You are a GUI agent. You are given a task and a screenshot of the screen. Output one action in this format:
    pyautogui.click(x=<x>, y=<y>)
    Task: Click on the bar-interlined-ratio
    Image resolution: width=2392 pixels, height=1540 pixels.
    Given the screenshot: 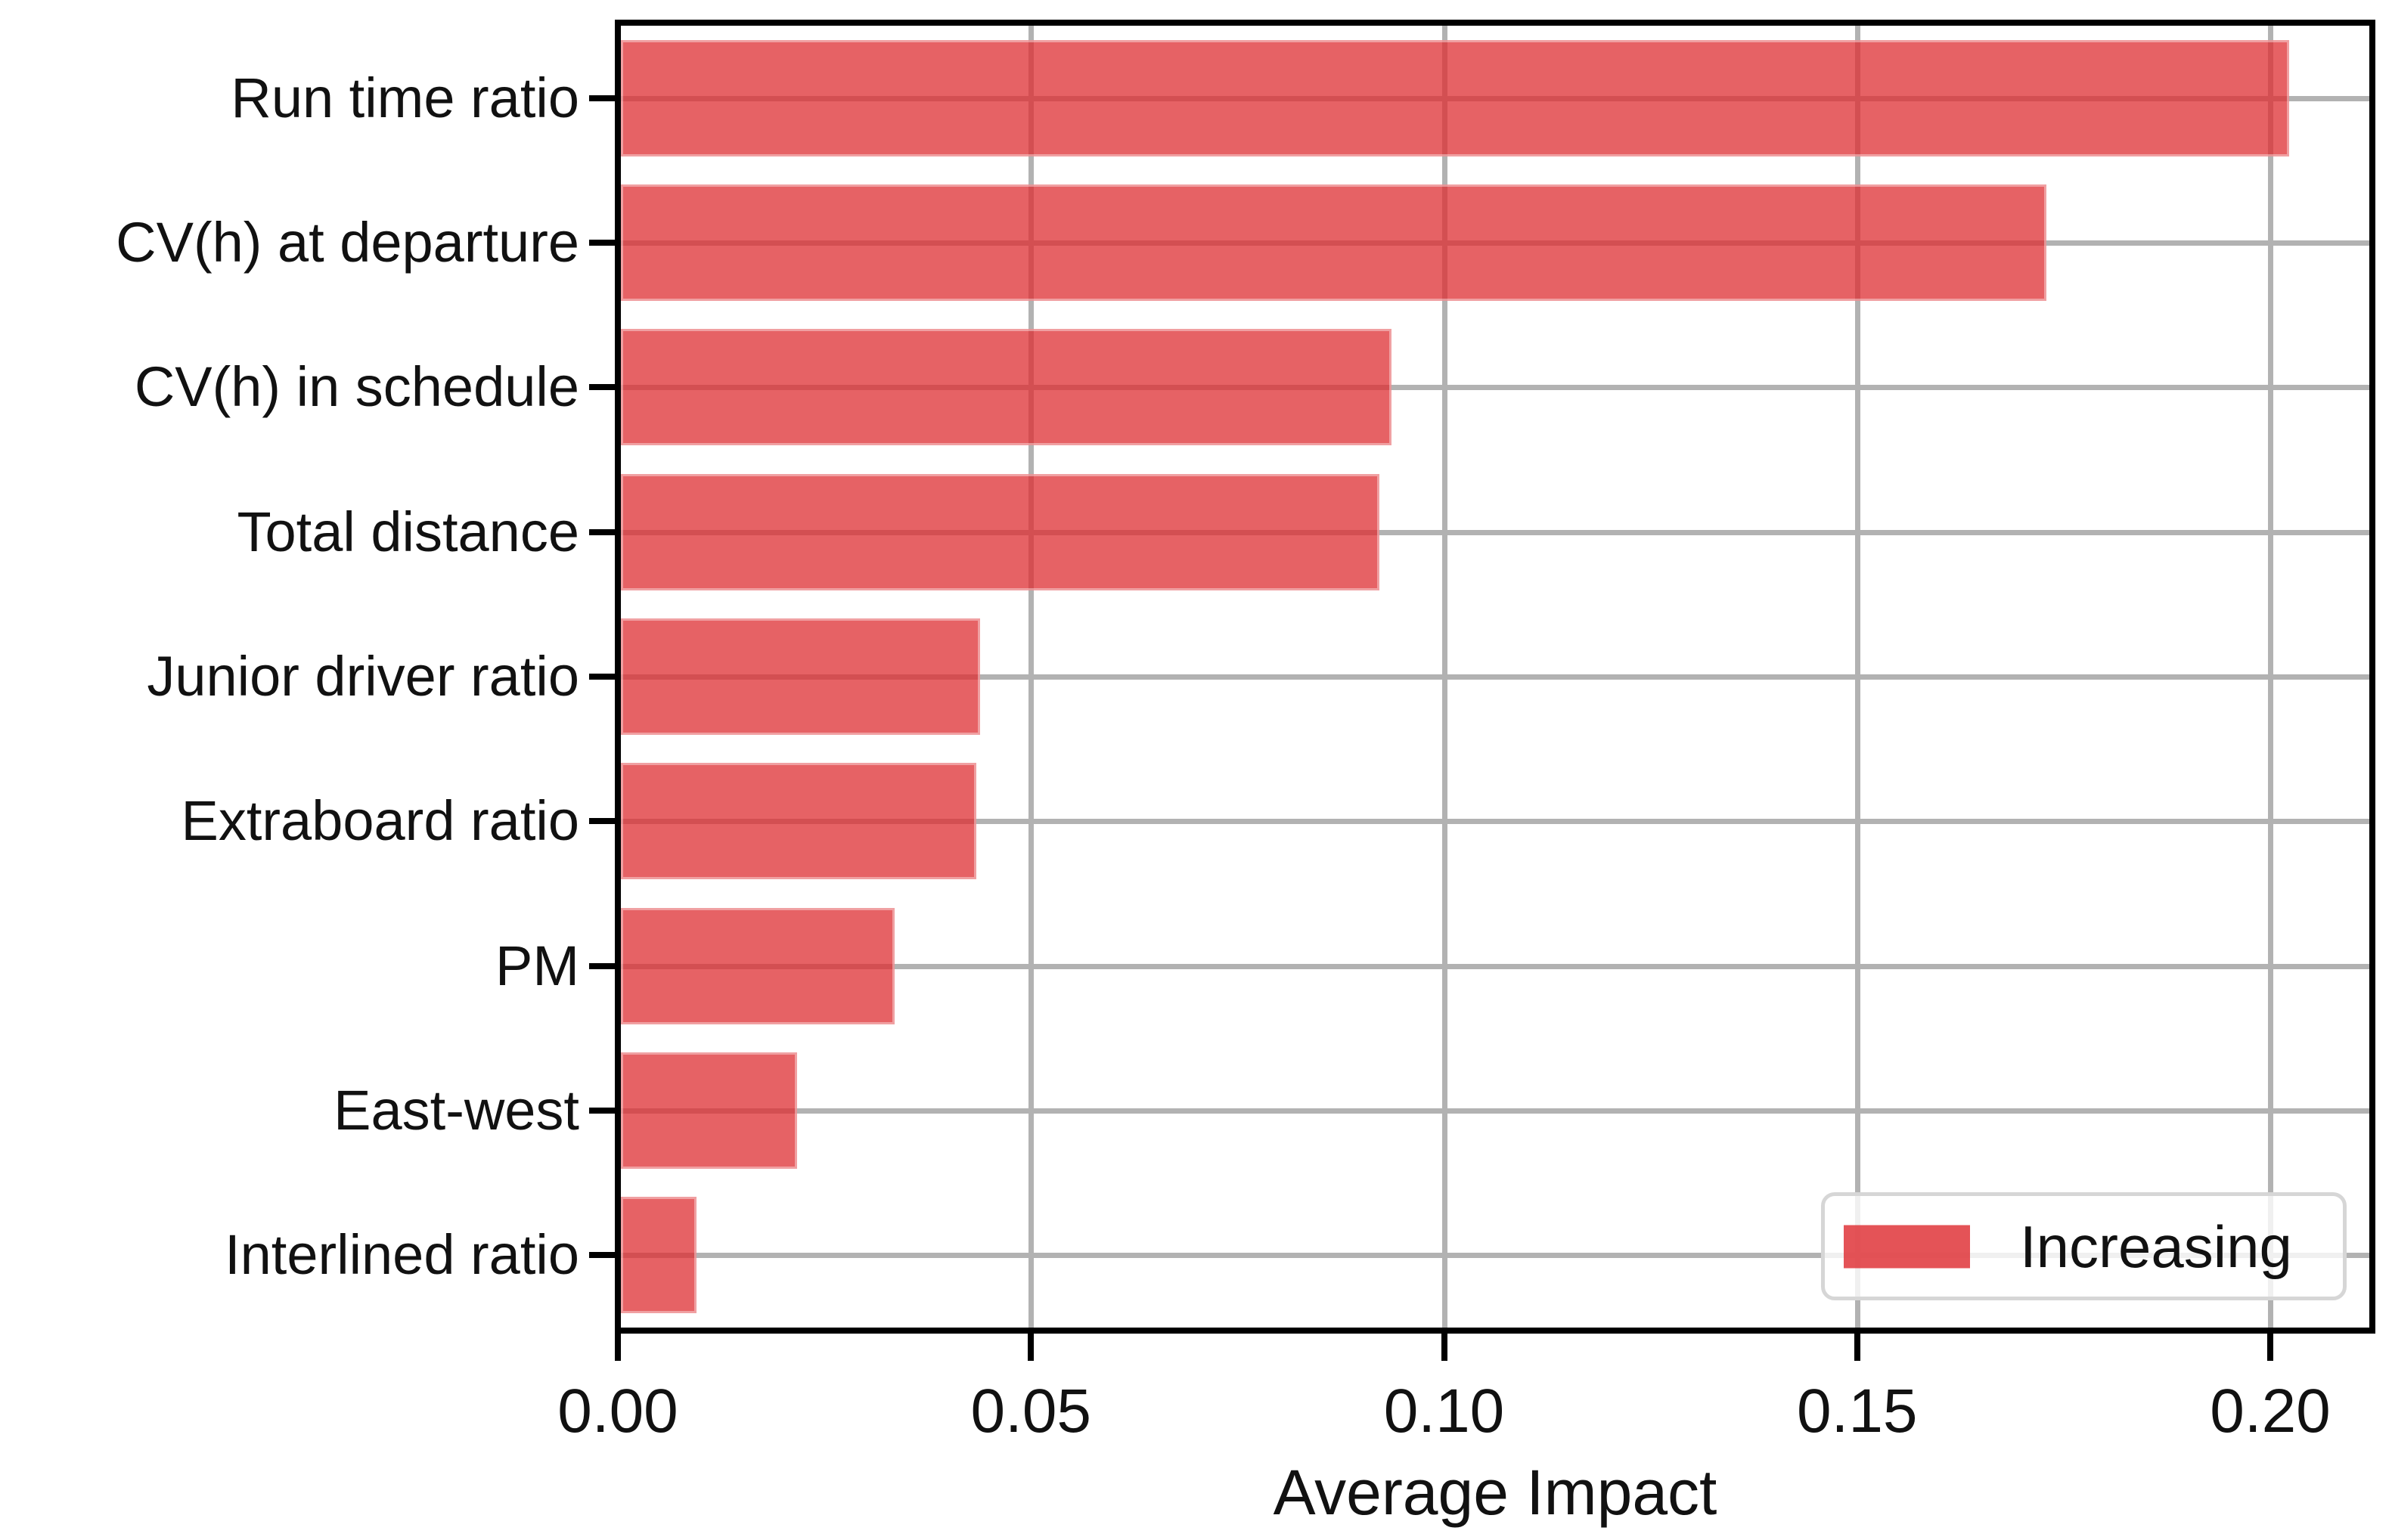 What is the action you would take?
    pyautogui.click(x=659, y=1255)
    